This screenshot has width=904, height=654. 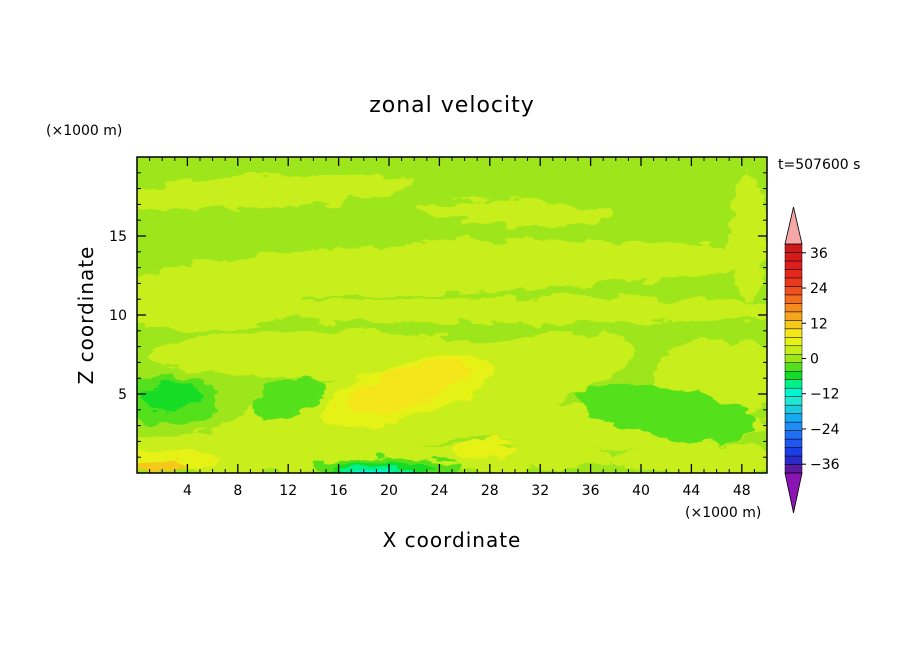 I want to click on y-axis-label: Z coordinate, so click(x=86, y=315).